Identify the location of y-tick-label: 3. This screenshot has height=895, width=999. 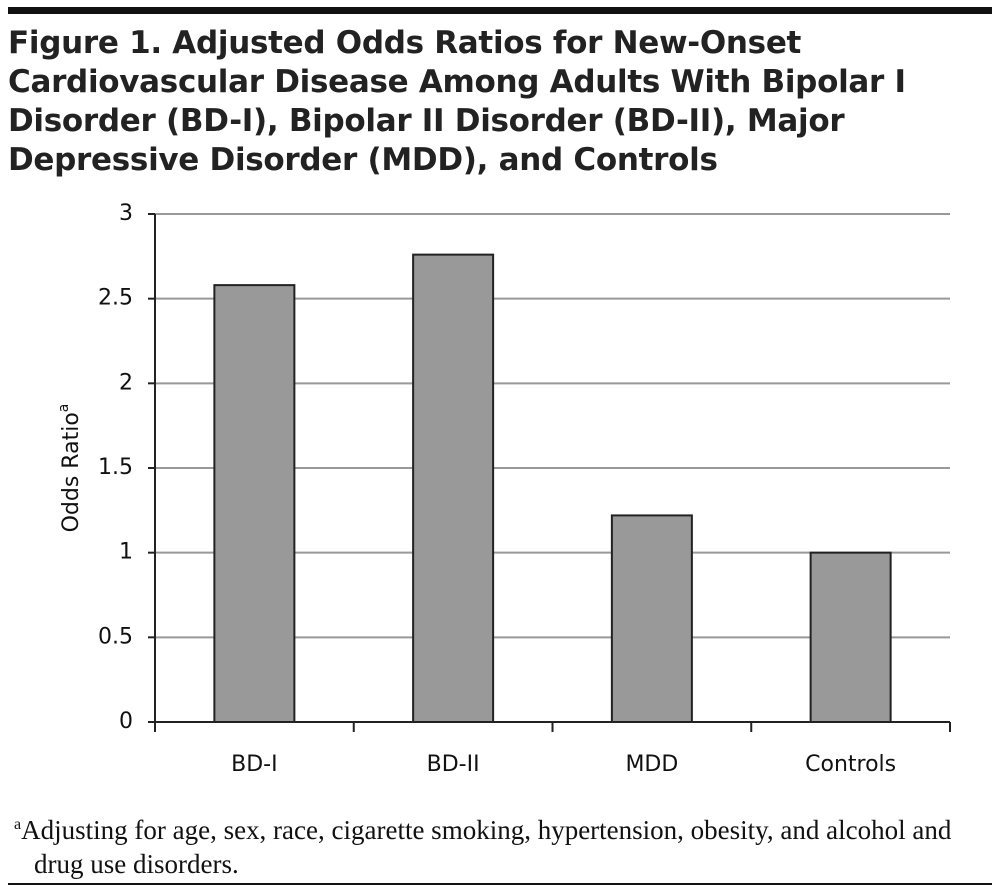
(126, 213).